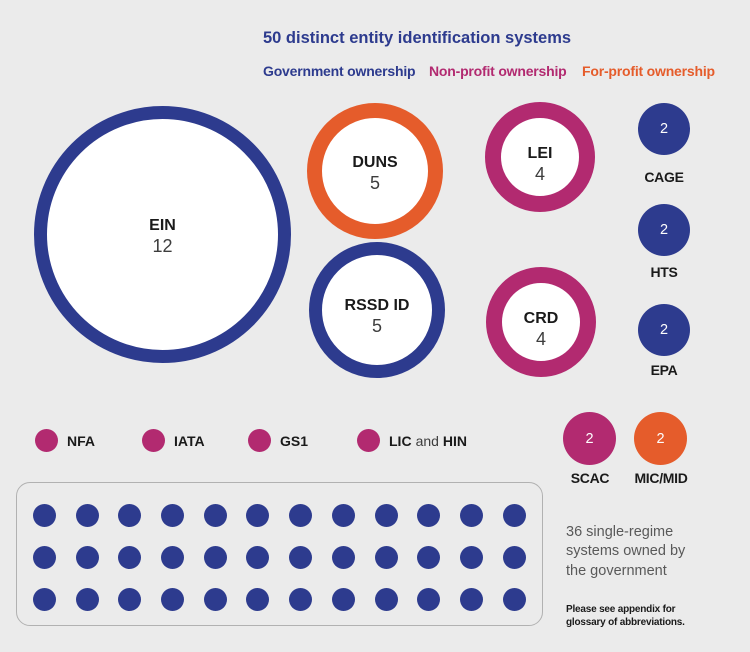 The width and height of the screenshot is (750, 652). Describe the element at coordinates (428, 440) in the screenshot. I see `dot-item-lic-hin-label: LIC and HIN` at that location.